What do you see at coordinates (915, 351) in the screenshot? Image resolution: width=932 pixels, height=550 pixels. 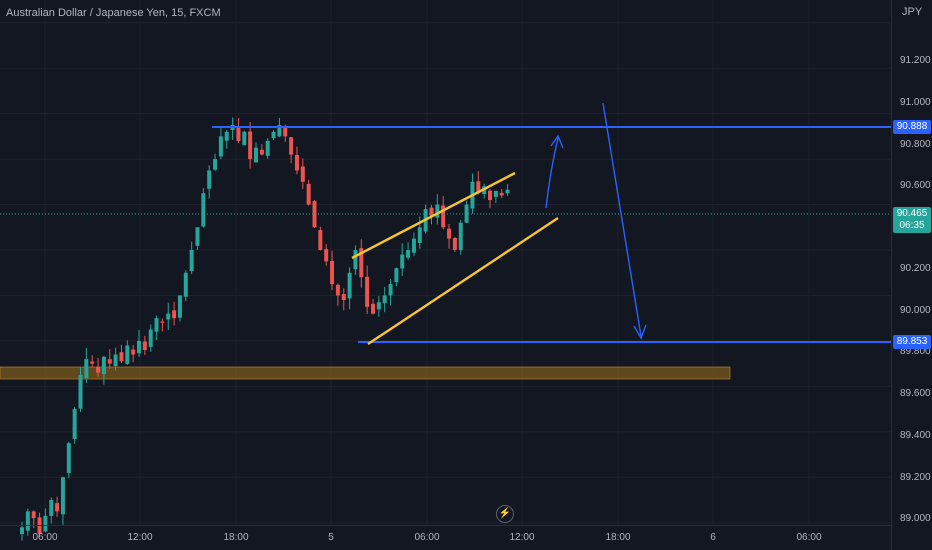 I see `price-tick: 89.800` at bounding box center [915, 351].